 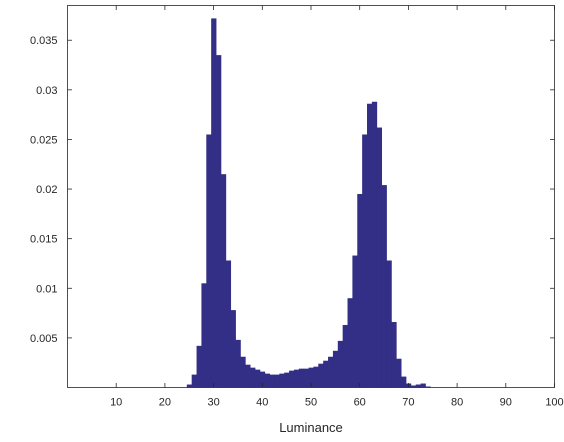 What do you see at coordinates (116, 403) in the screenshot?
I see `x-tick-label: 10` at bounding box center [116, 403].